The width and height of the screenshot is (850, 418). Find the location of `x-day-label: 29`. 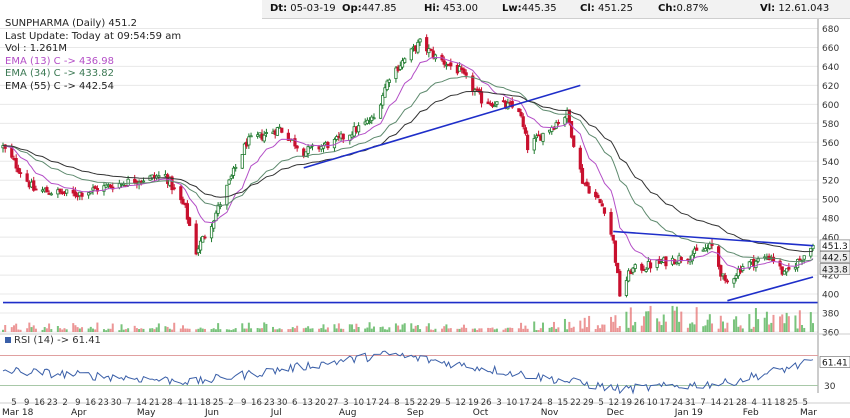

x-day-label: 29 is located at coordinates (435, 403).